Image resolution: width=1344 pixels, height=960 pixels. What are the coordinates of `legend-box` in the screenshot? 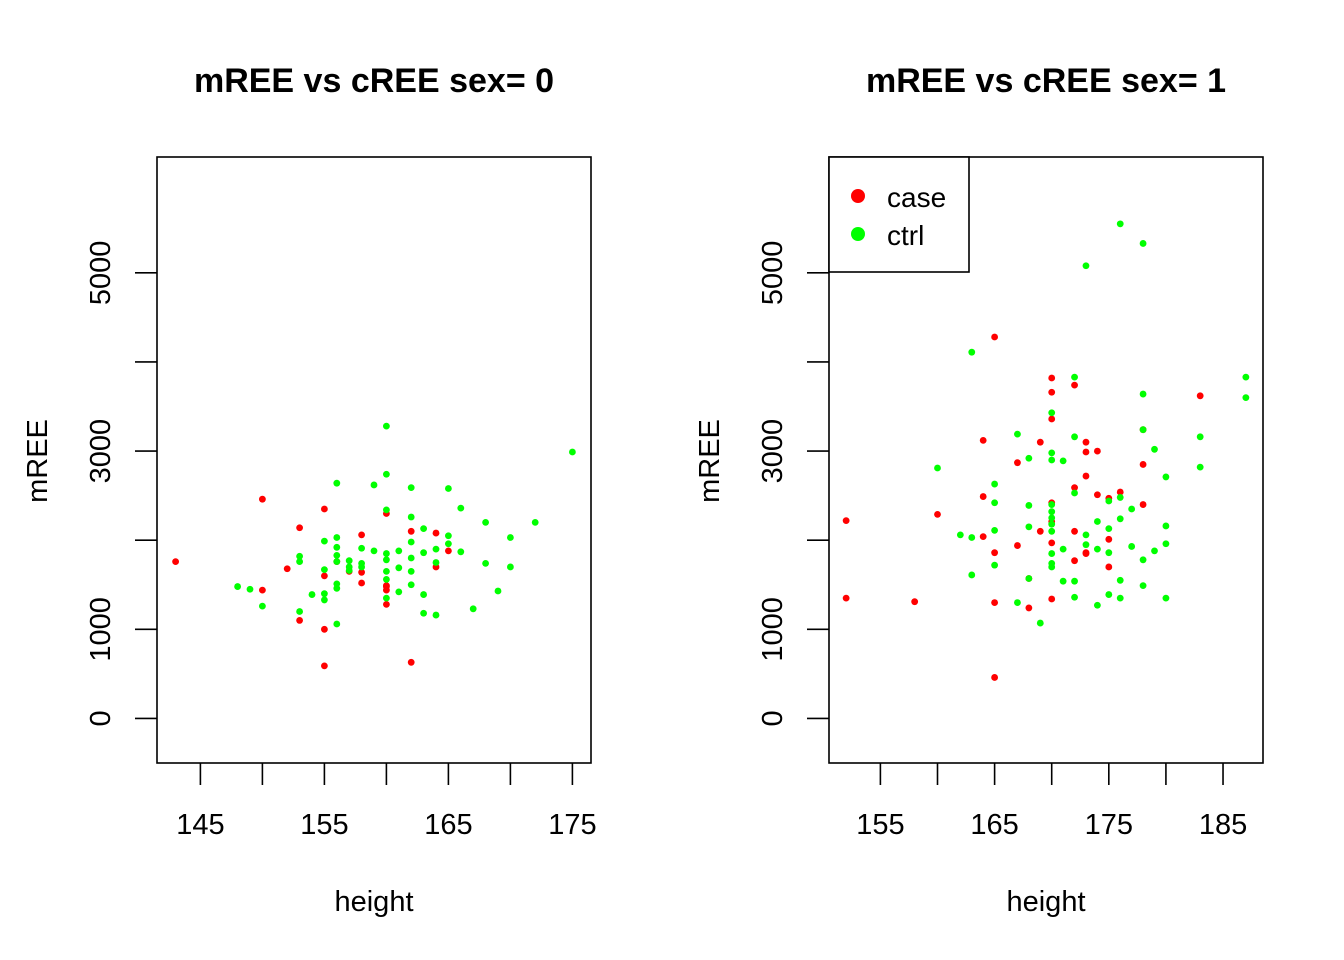 It's located at (899, 214).